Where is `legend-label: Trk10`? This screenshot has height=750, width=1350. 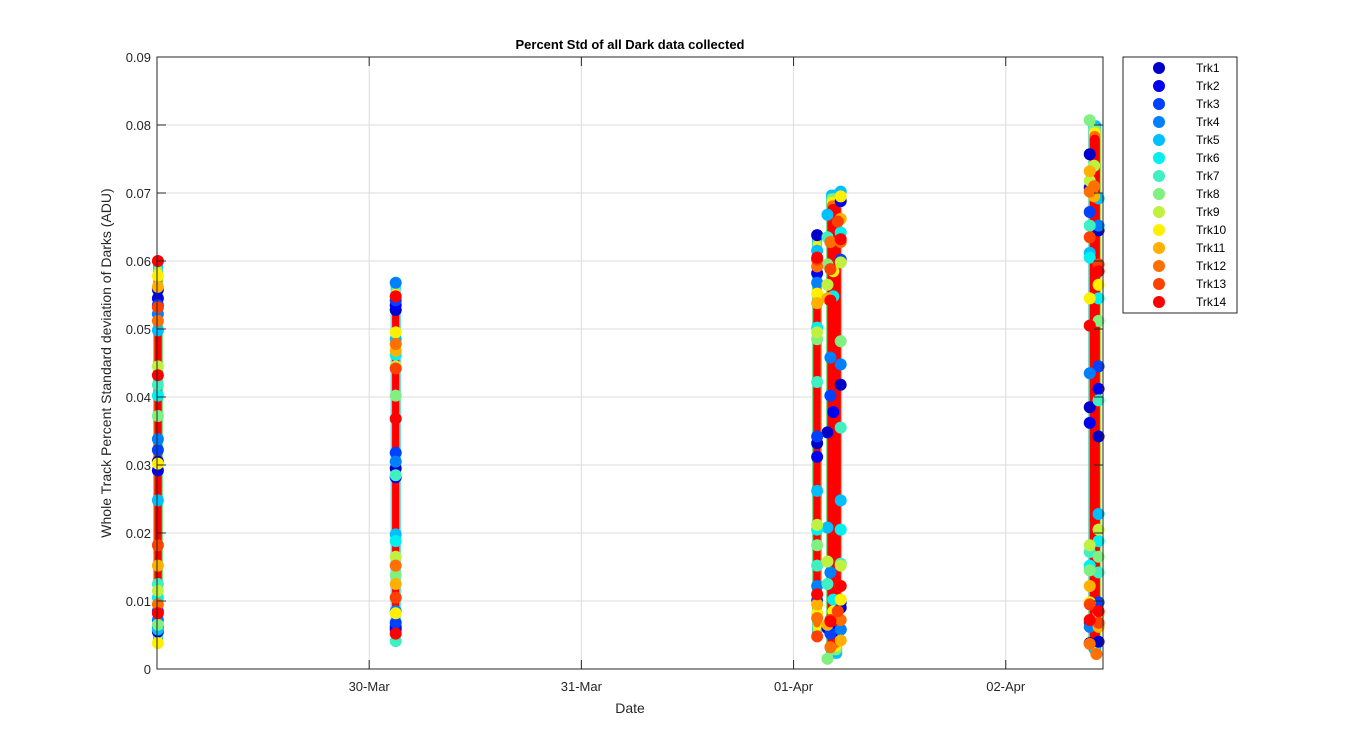
legend-label: Trk10 is located at coordinates (1211, 230).